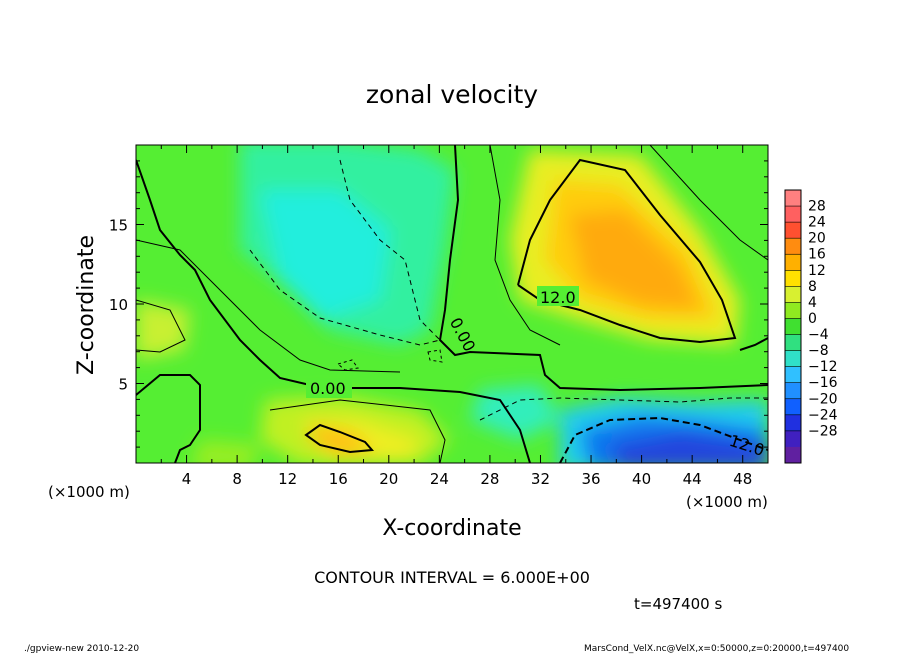 This screenshot has height=654, width=904. What do you see at coordinates (452, 94) in the screenshot?
I see `chart-title: zonal velocity` at bounding box center [452, 94].